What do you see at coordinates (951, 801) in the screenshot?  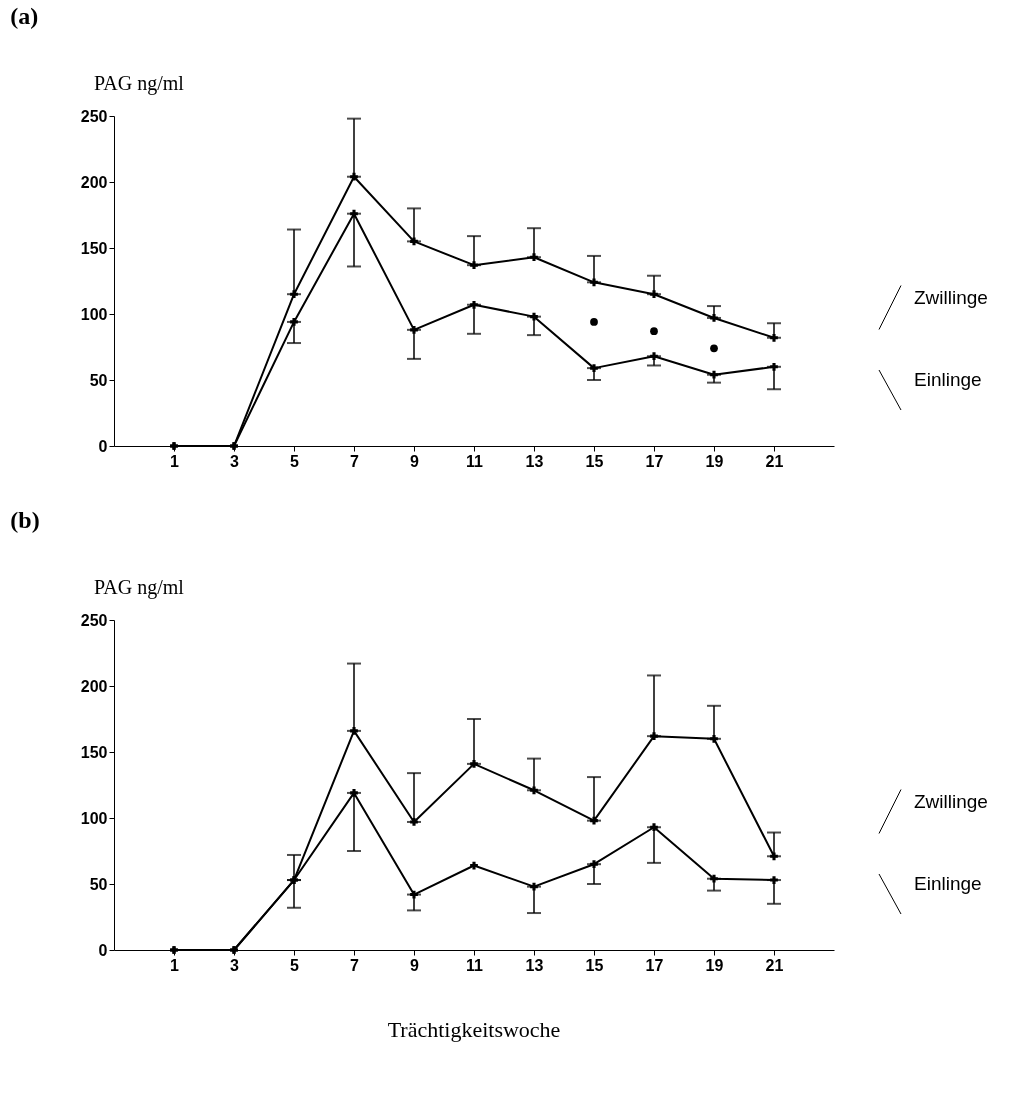 I see `text: Zwillinge` at bounding box center [951, 801].